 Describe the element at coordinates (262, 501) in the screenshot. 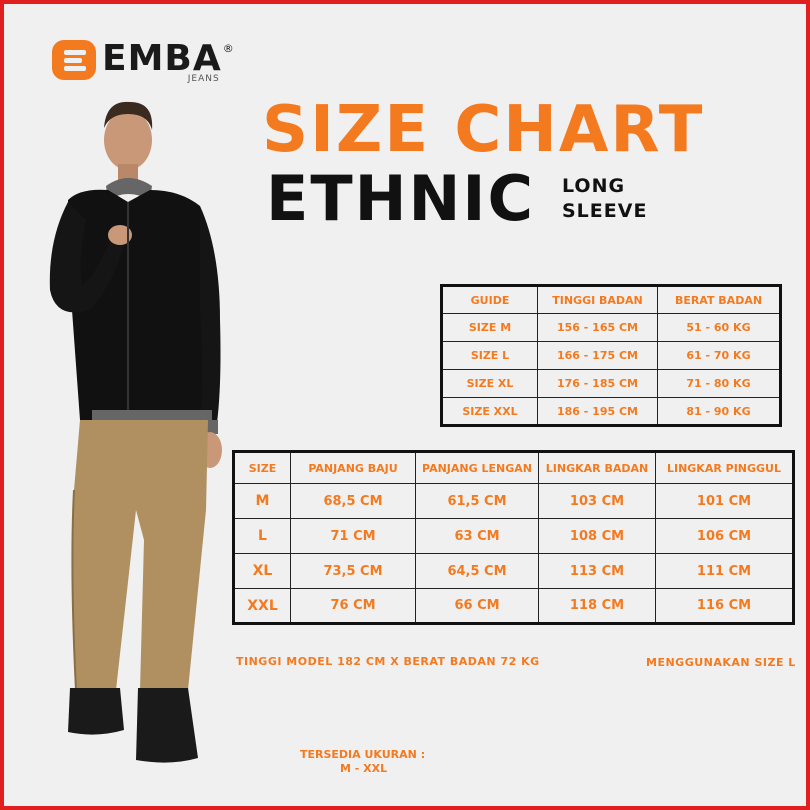

I see `size-cell: M` at that location.